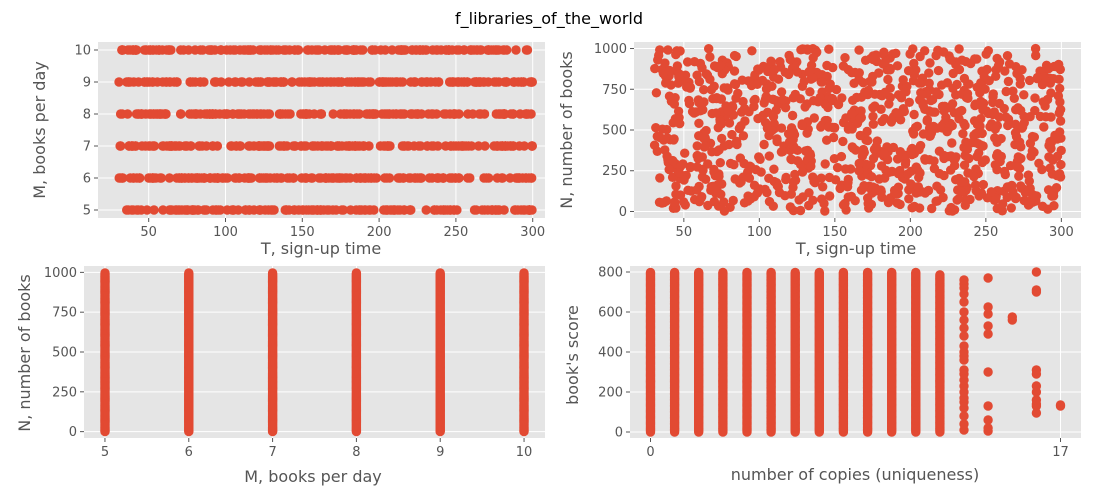 This screenshot has width=1100, height=500. Describe the element at coordinates (610, 313) in the screenshot. I see `y-tick-label: 600` at that location.